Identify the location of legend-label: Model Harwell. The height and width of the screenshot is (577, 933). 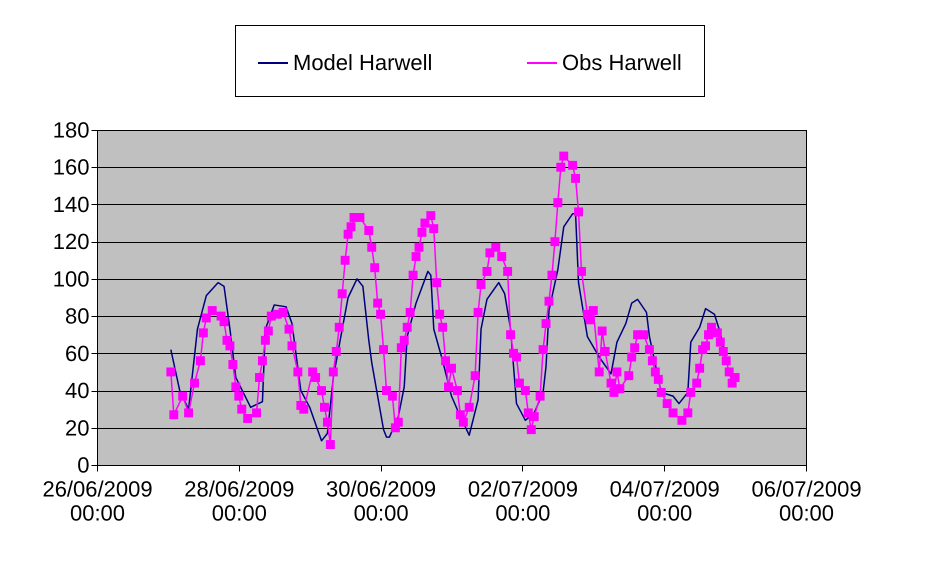
(362, 62).